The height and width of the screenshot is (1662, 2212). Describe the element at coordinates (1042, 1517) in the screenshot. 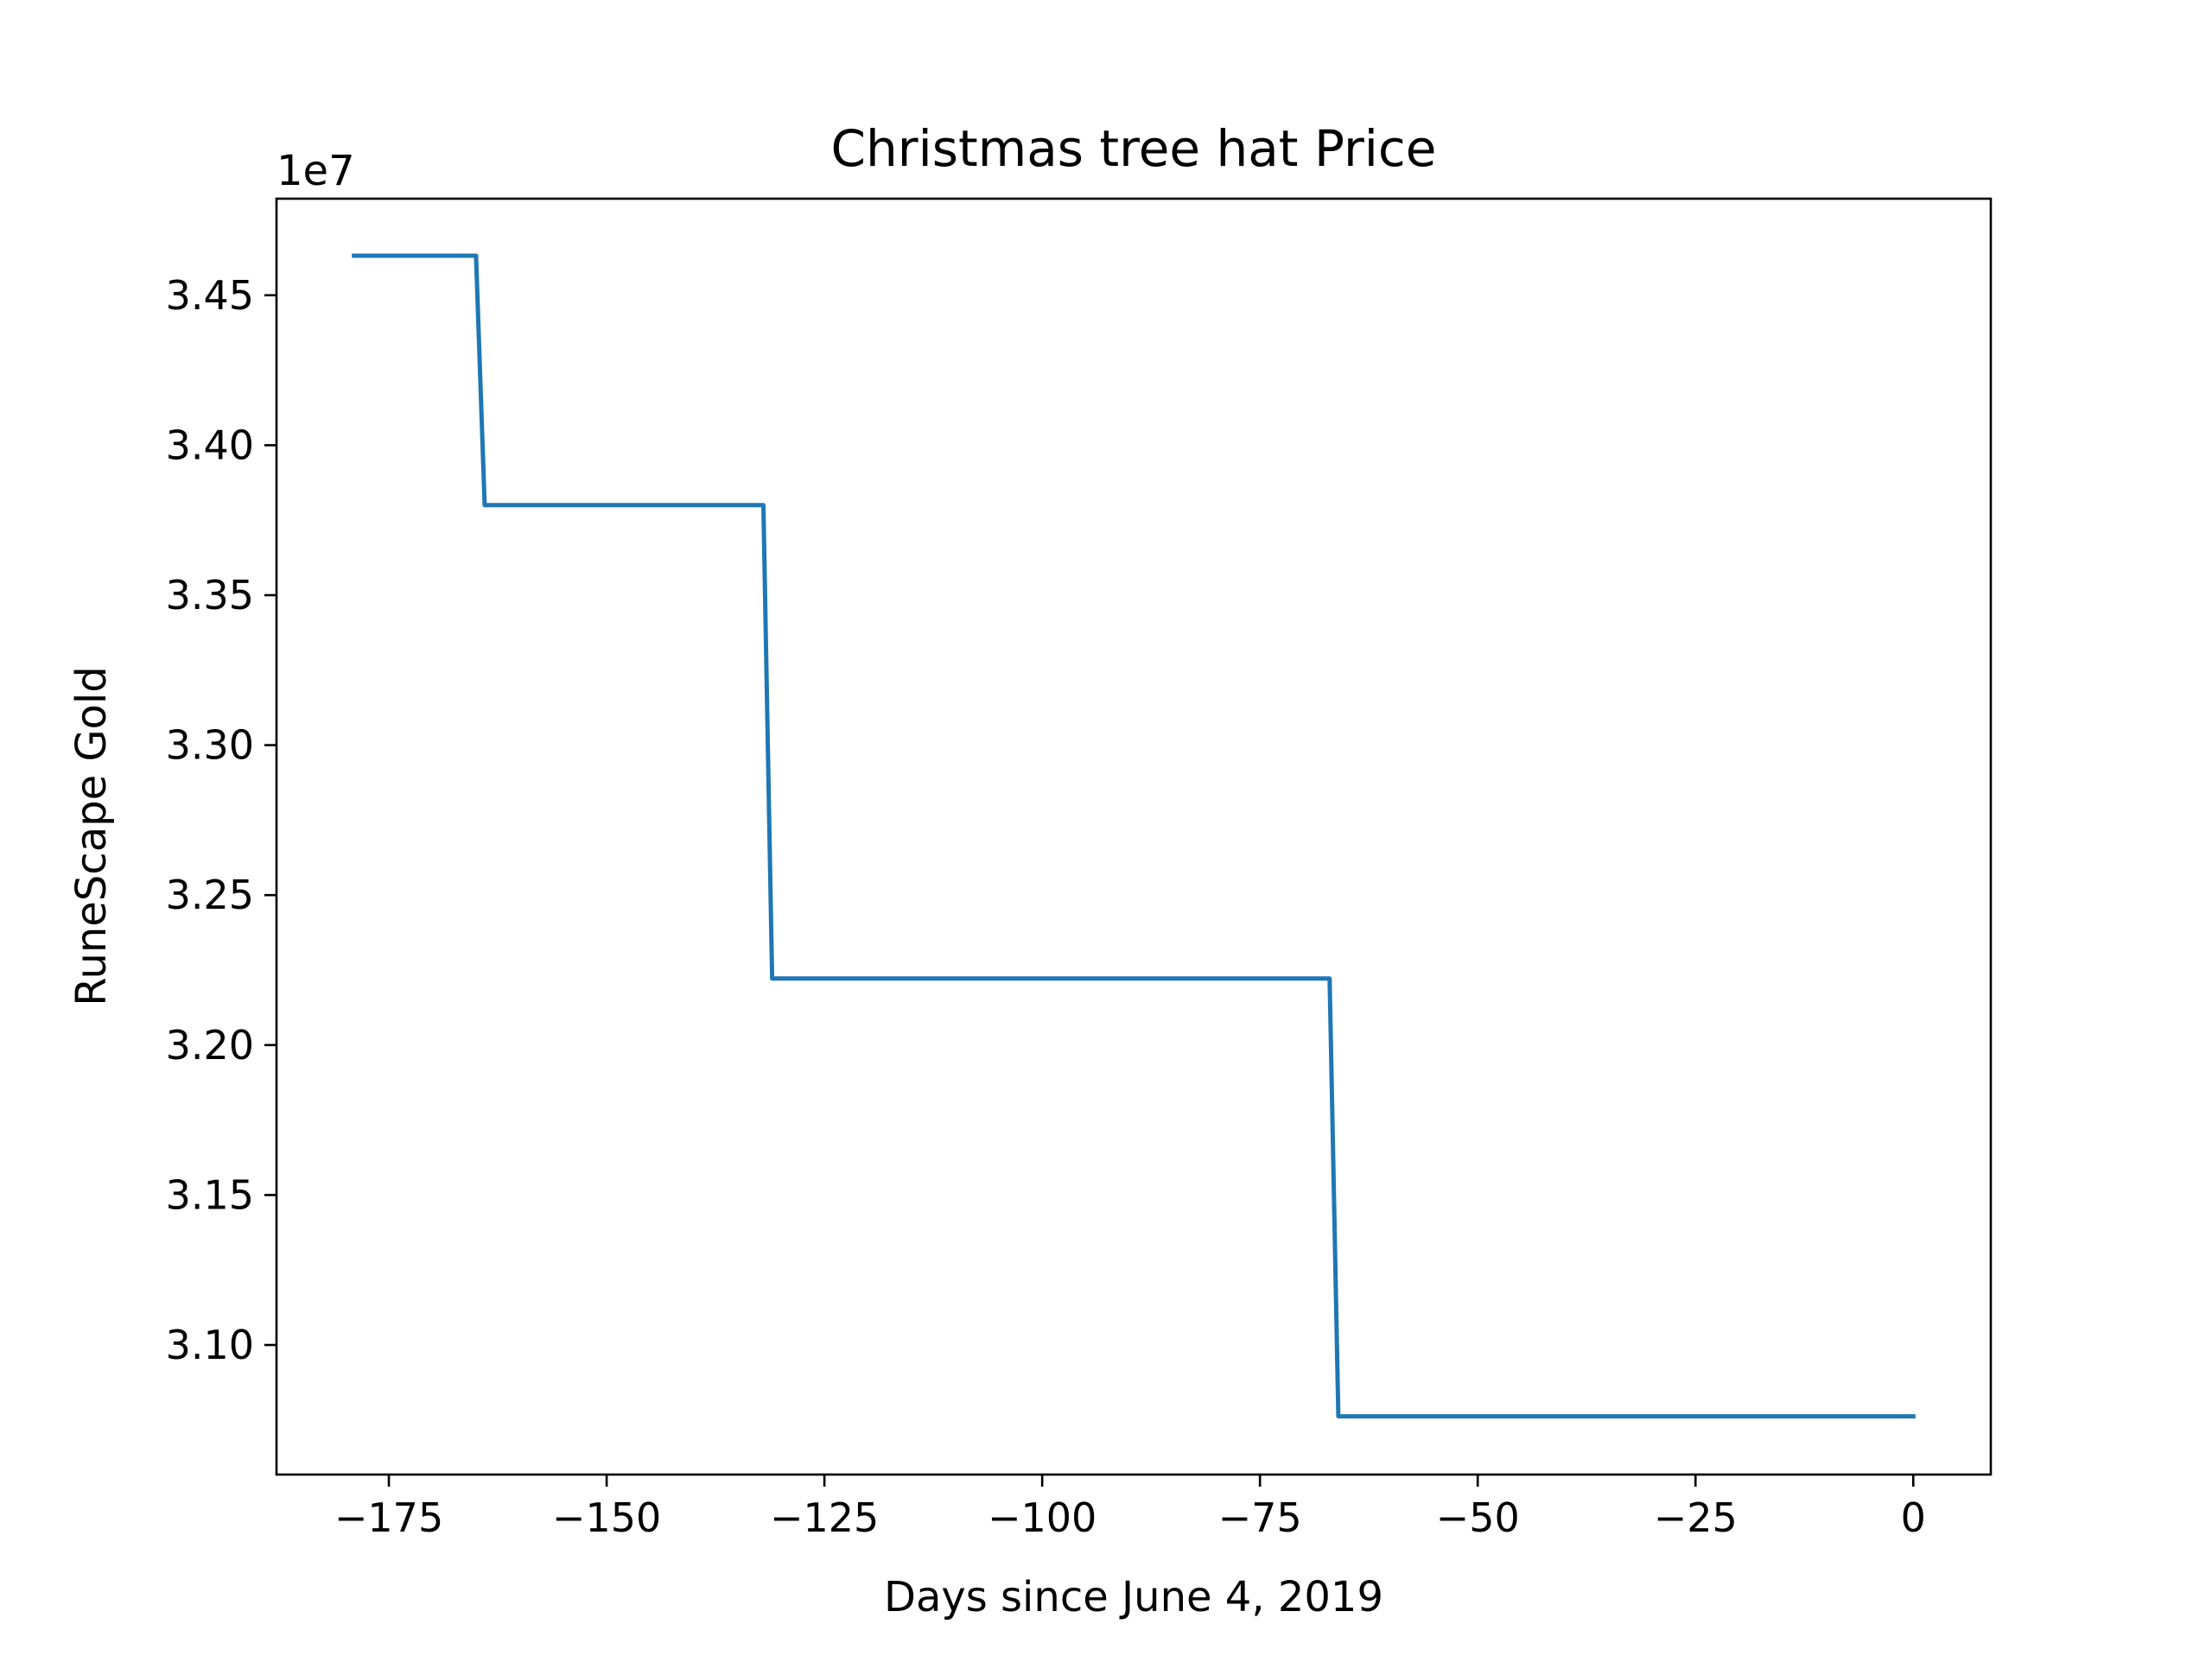

I see `x-tick-label: −100` at that location.